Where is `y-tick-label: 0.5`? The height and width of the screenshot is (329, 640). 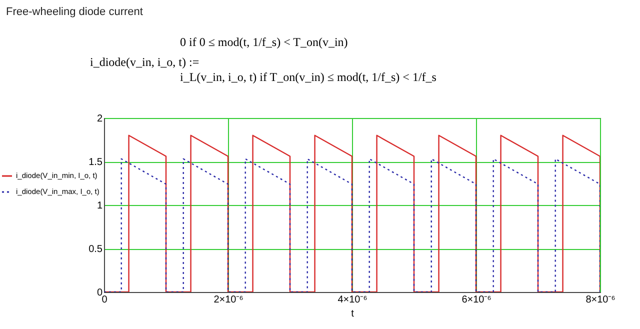 y-tick-label: 0.5 is located at coordinates (95, 249).